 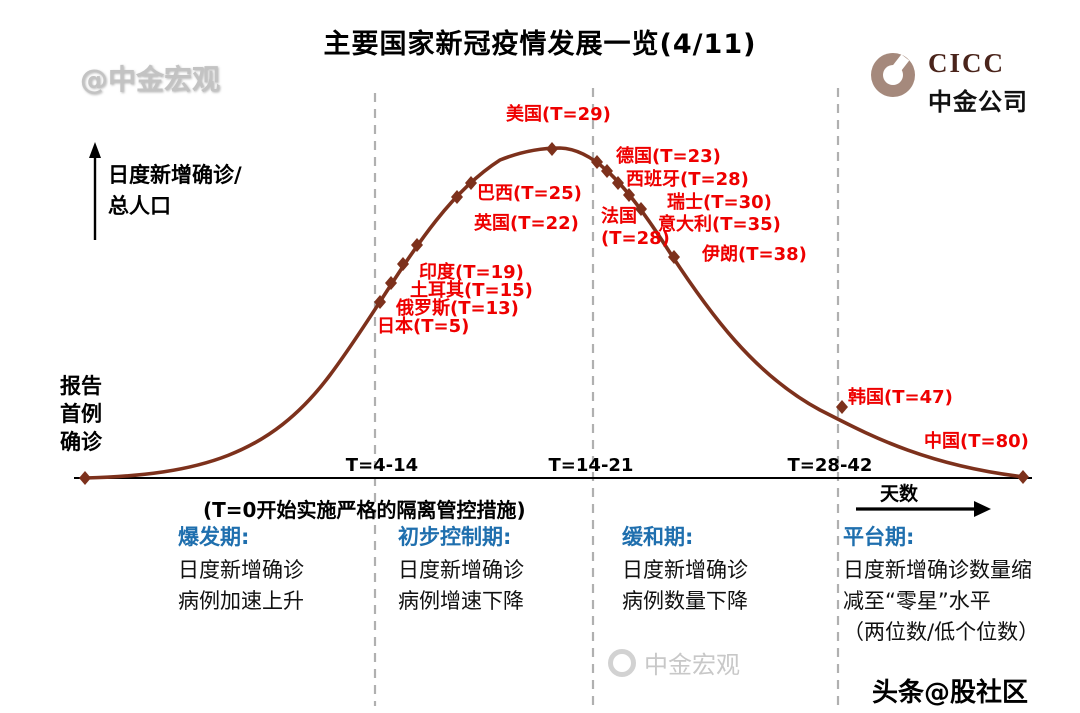 I want to click on country-label-iran: 伊朗(T=38), so click(x=754, y=254).